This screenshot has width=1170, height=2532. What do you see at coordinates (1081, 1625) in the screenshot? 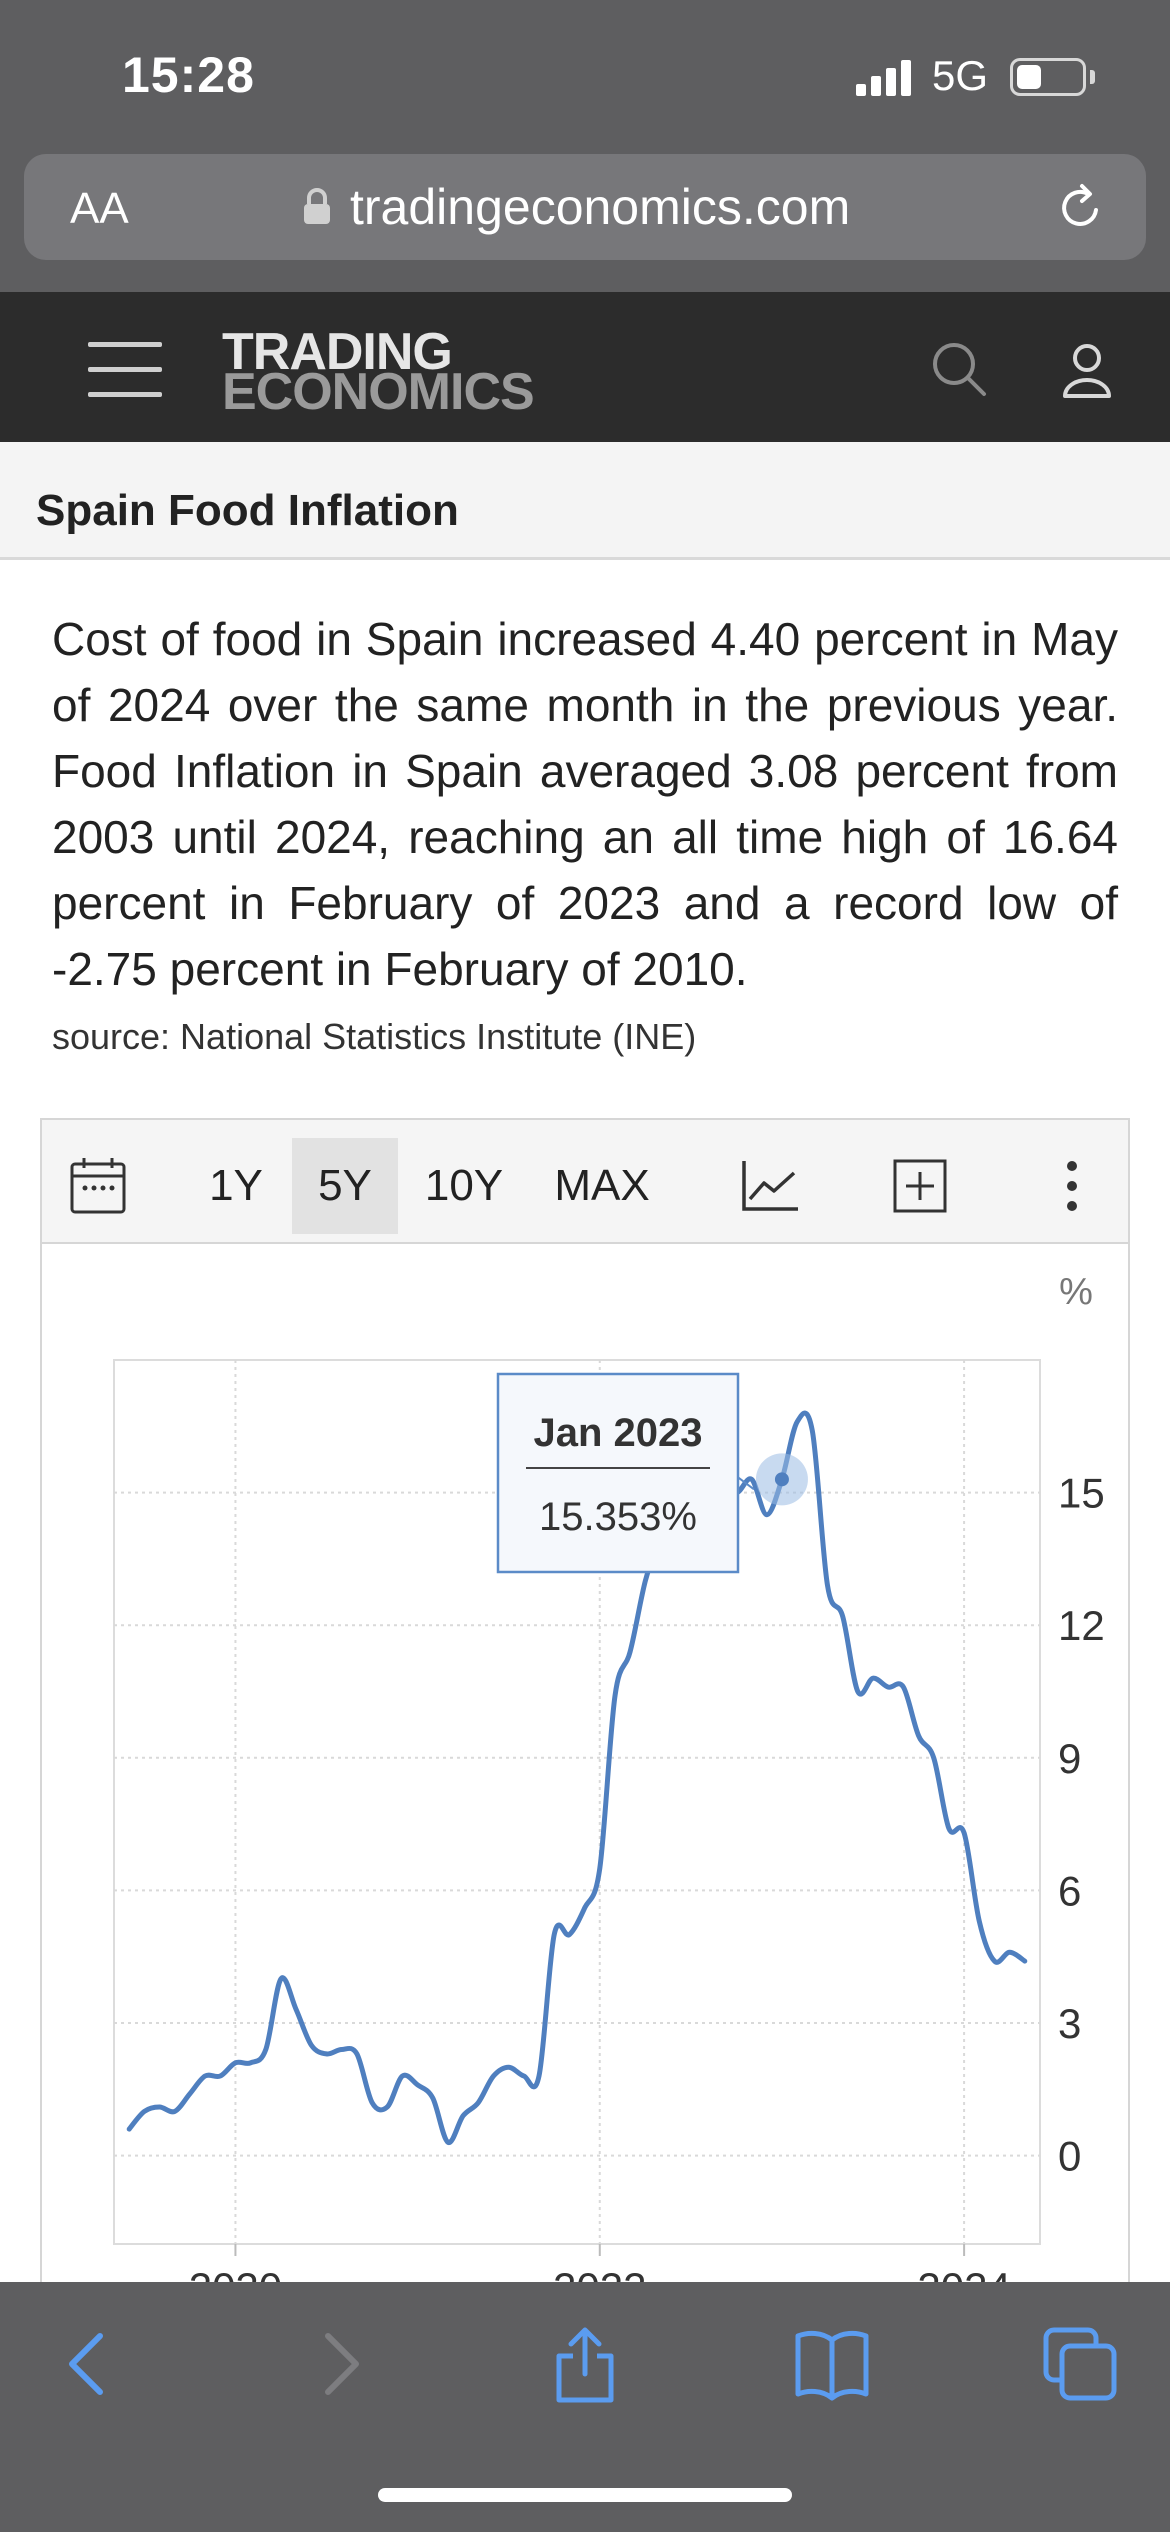
I see `y-tick-label: 12` at bounding box center [1081, 1625].